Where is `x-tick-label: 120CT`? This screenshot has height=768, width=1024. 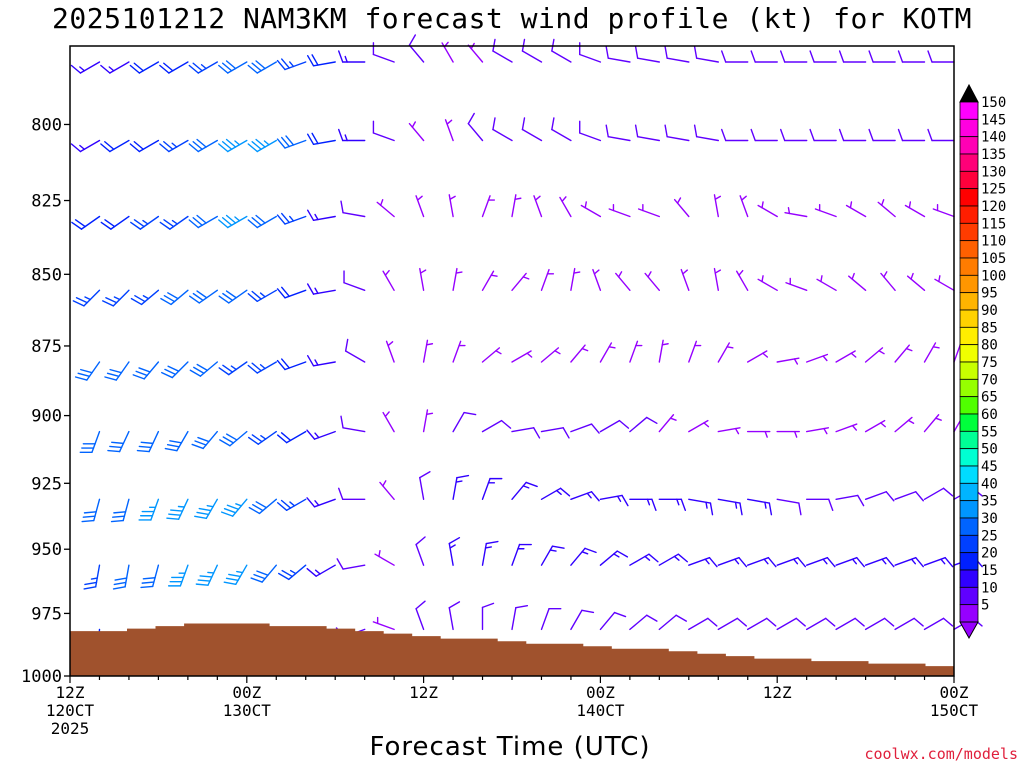 x-tick-label: 120CT is located at coordinates (70, 710).